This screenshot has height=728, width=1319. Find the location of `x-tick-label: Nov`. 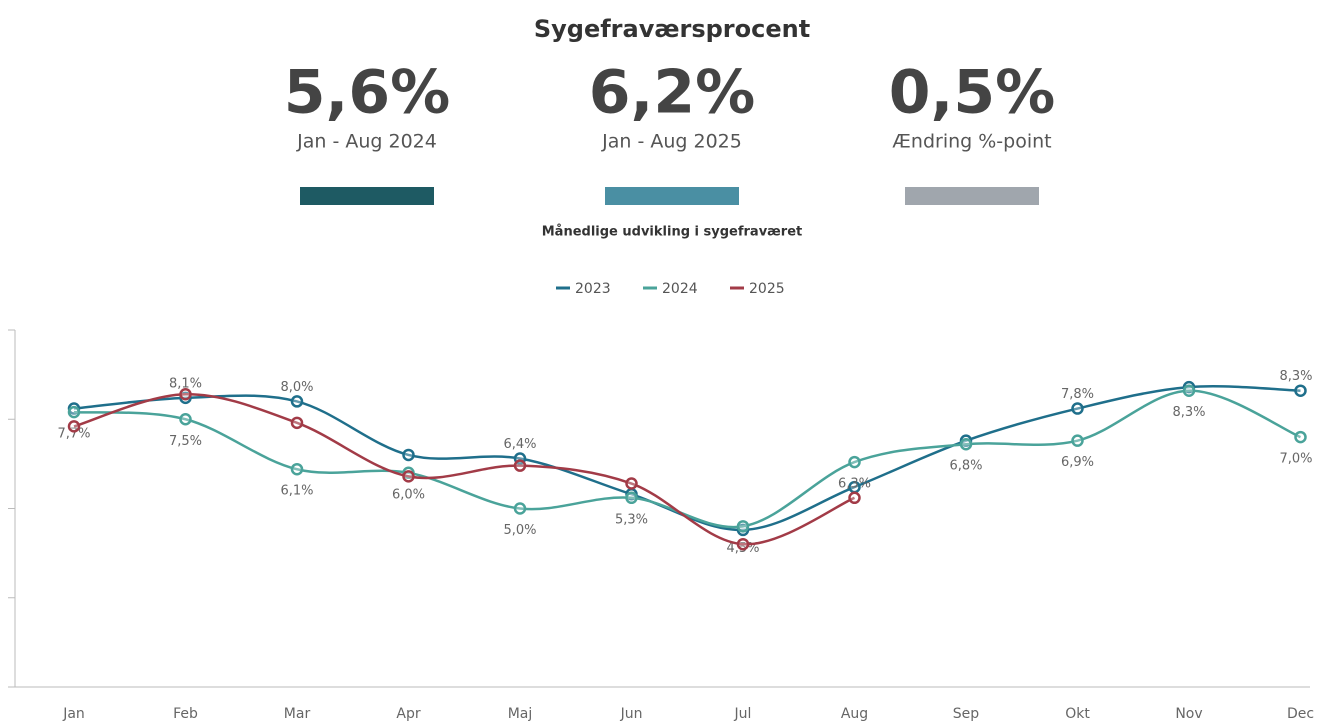

x-tick-label: Nov is located at coordinates (1188, 714).